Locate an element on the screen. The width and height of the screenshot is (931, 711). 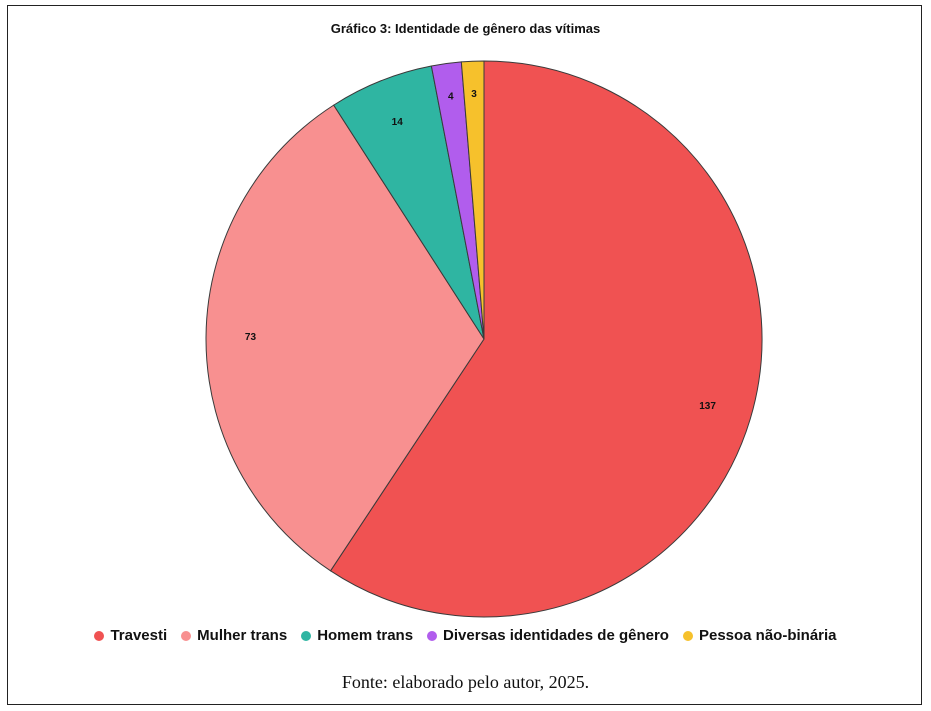
data-label-homem-trans: 14 is located at coordinates (398, 122).